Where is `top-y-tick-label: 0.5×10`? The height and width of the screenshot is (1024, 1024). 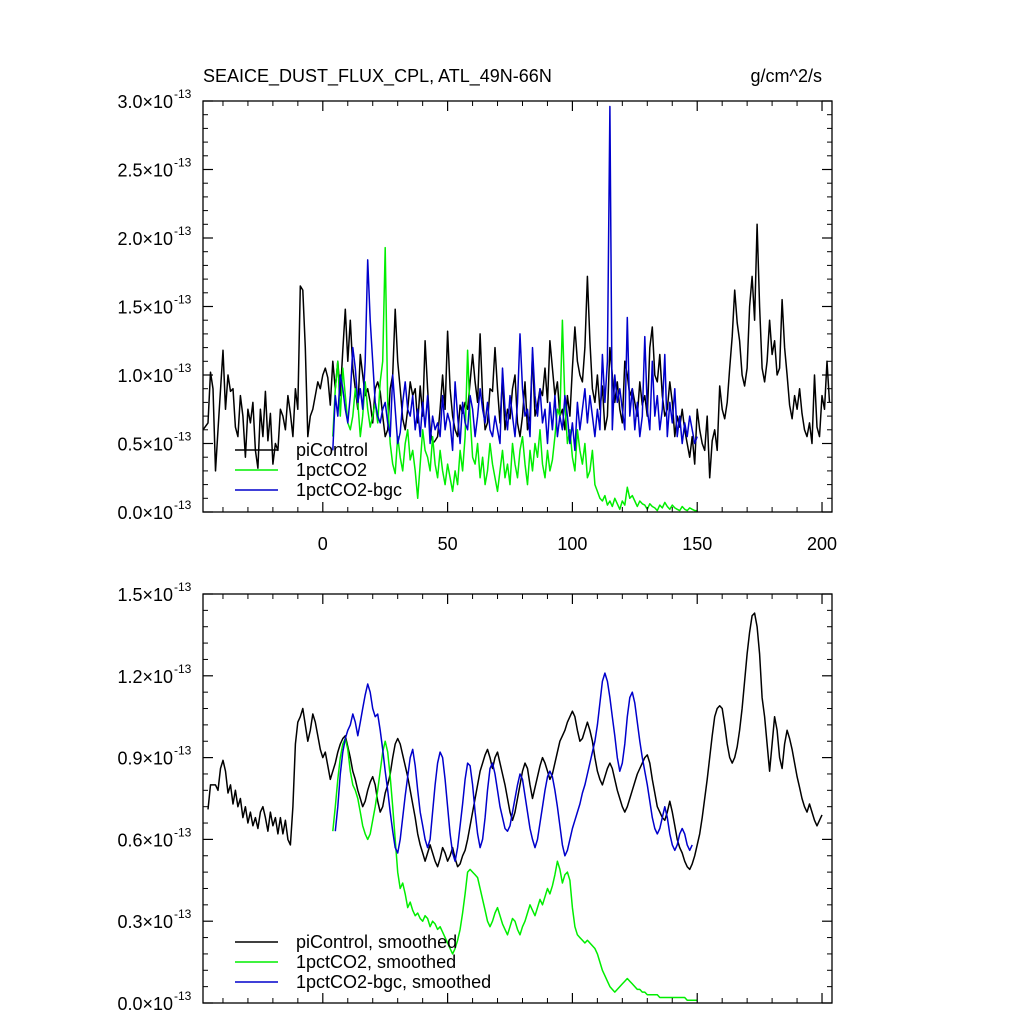
top-y-tick-label: 0.5×10 is located at coordinates (145, 445).